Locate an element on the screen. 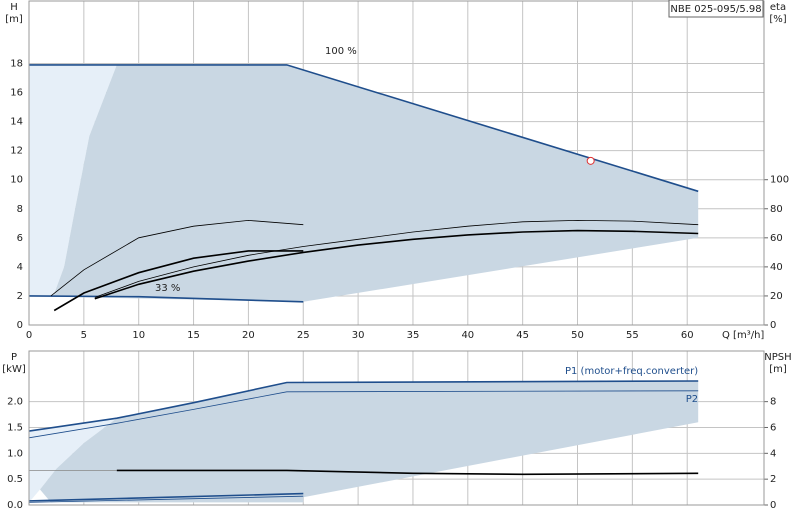  y2-tick-label: 2 is located at coordinates (773, 479).